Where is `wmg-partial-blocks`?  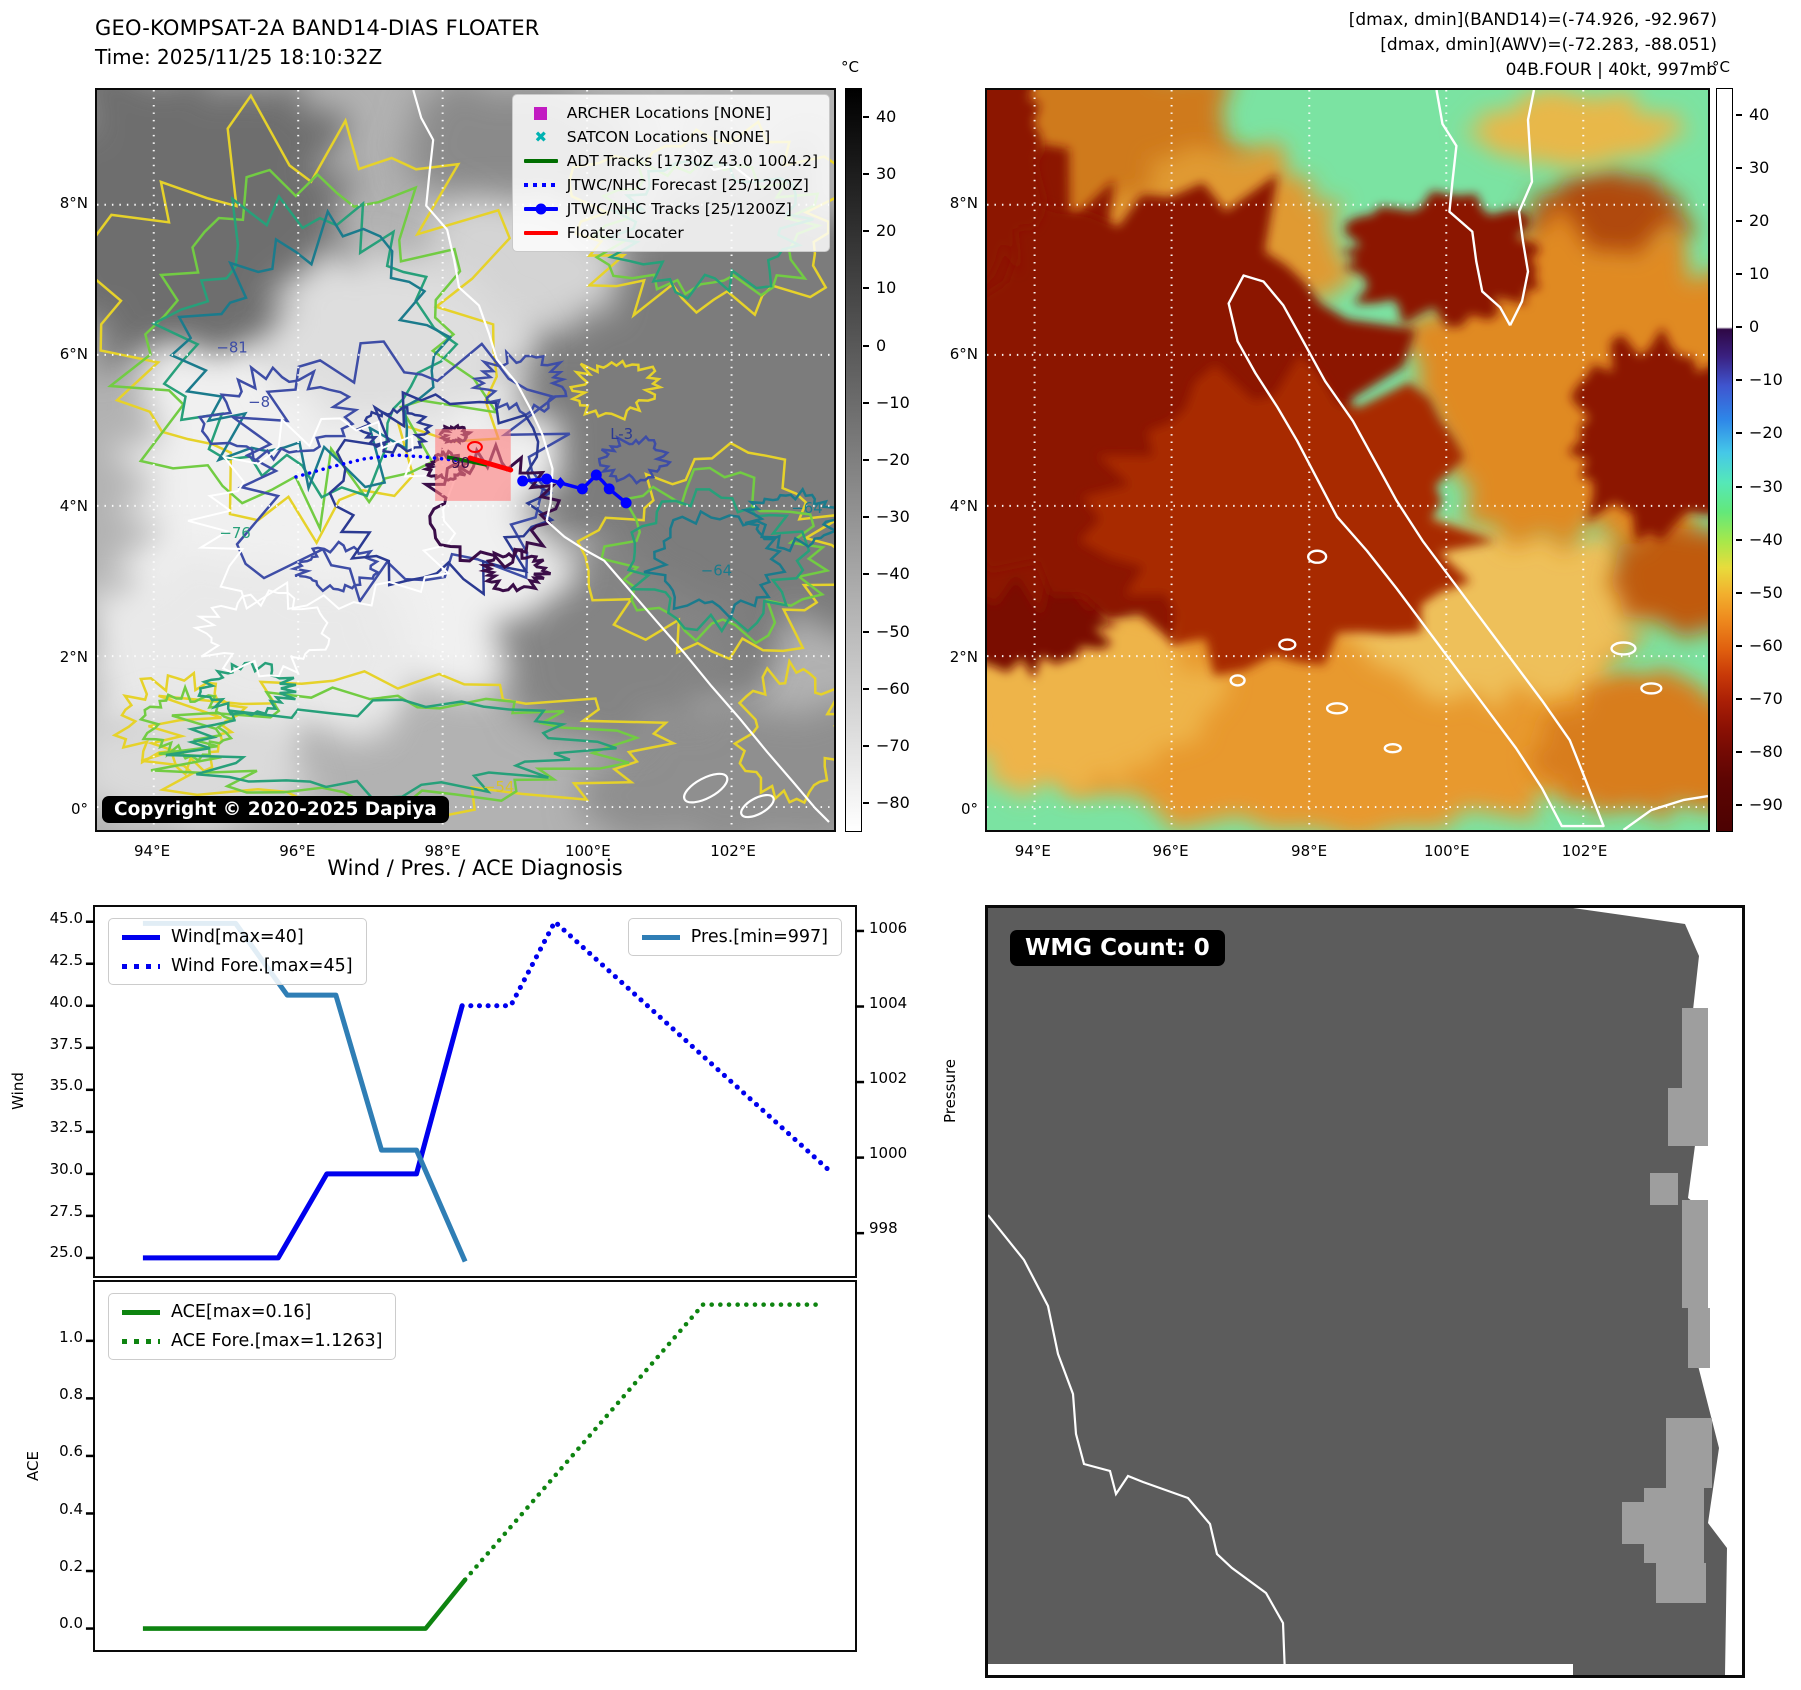
wmg-partial-blocks is located at coordinates (1667, 1305).